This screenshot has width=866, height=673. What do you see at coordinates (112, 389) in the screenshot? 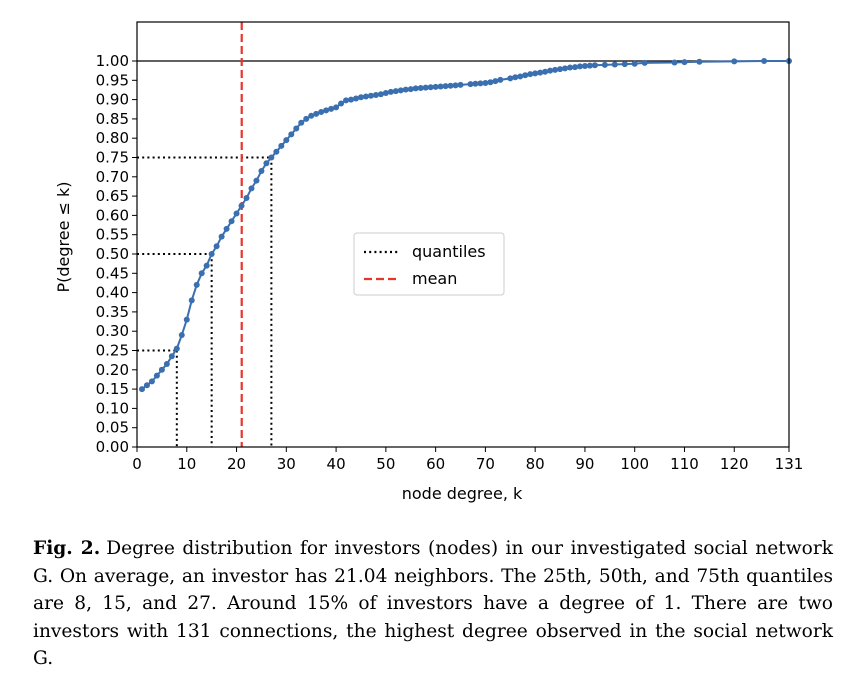
I see `y-tick-label: 0.15` at bounding box center [112, 389].